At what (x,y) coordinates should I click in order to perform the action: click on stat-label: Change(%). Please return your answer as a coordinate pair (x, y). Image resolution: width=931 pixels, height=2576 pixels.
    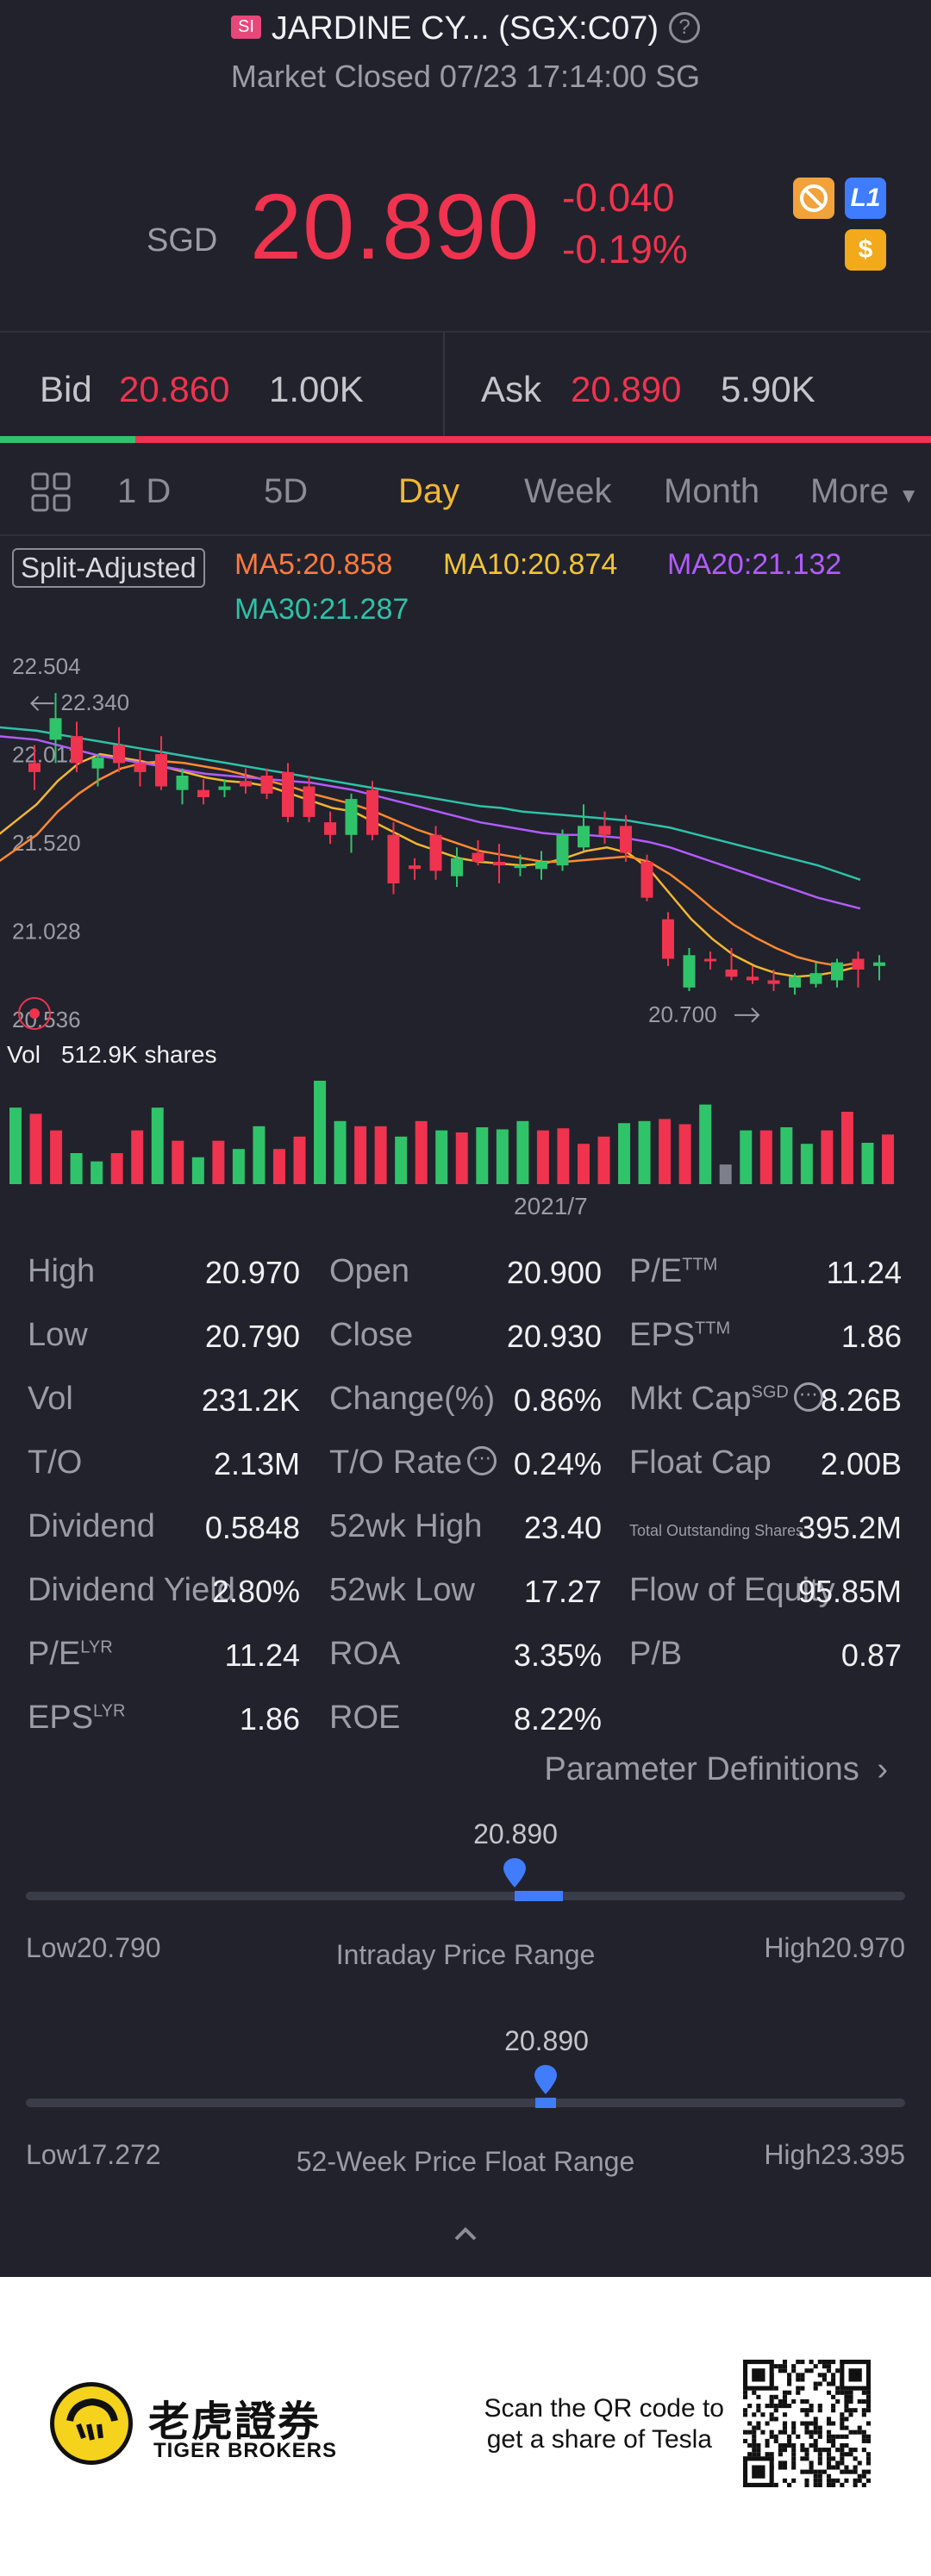
    Looking at the image, I should click on (412, 1399).